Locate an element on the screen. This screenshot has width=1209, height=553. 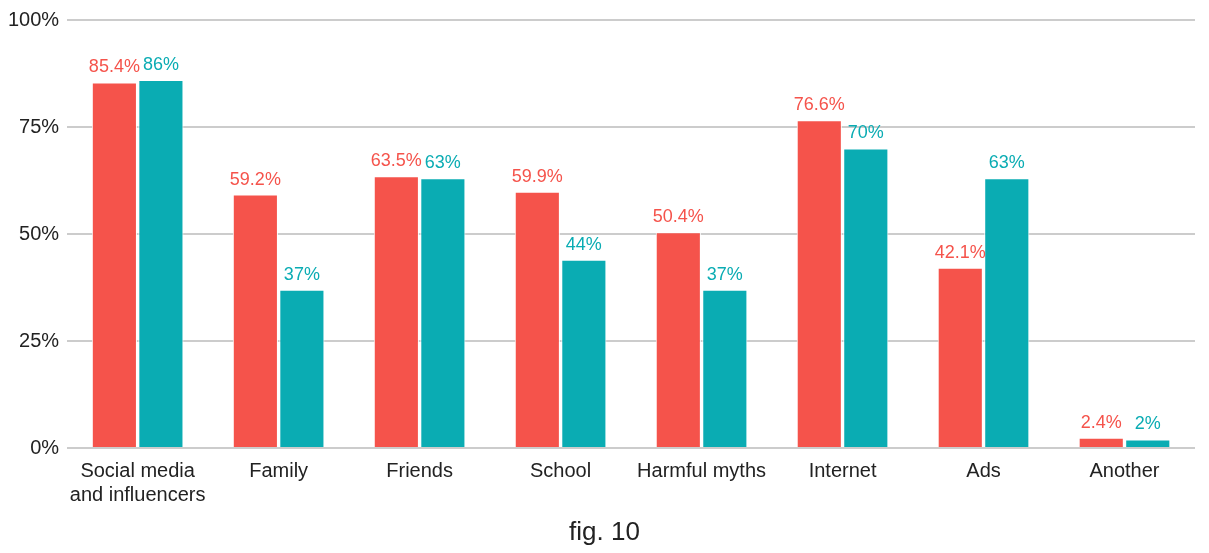
y-tick-label: 75% is located at coordinates (39, 125).